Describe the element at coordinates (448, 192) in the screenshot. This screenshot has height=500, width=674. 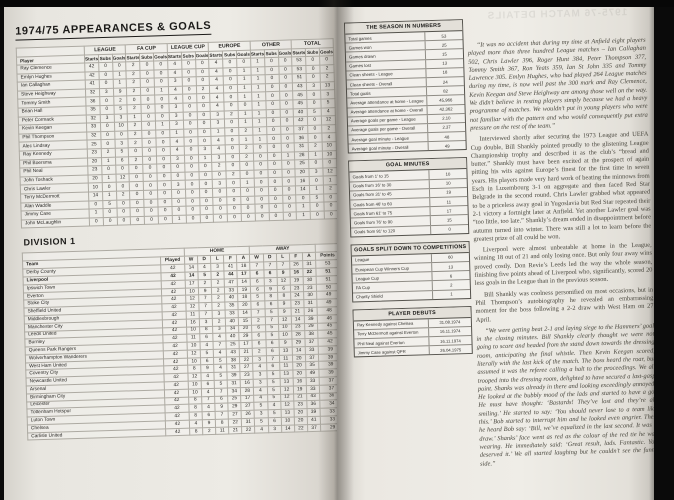
I see `box-row-value: 19` at that location.